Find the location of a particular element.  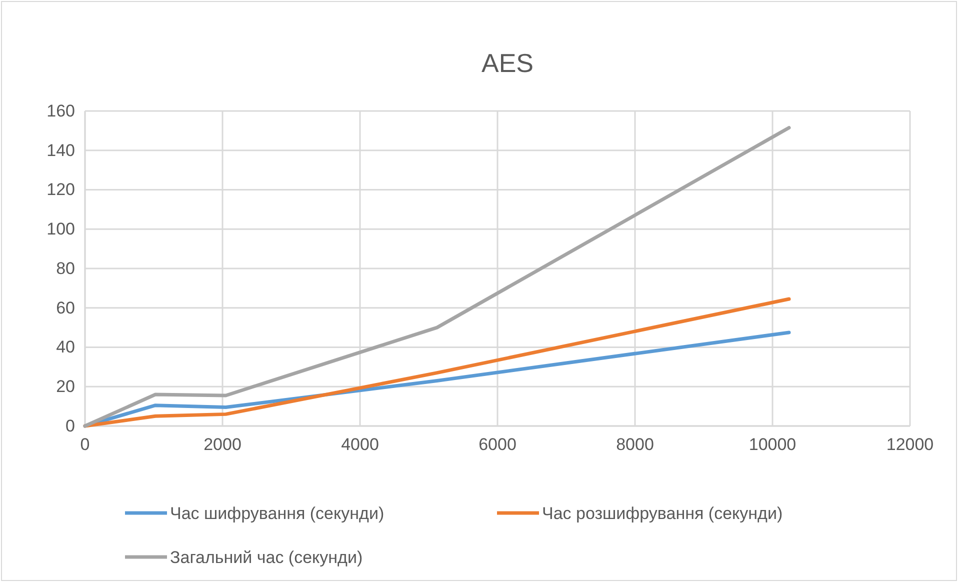

y-tick-label: 20 is located at coordinates (65, 386).